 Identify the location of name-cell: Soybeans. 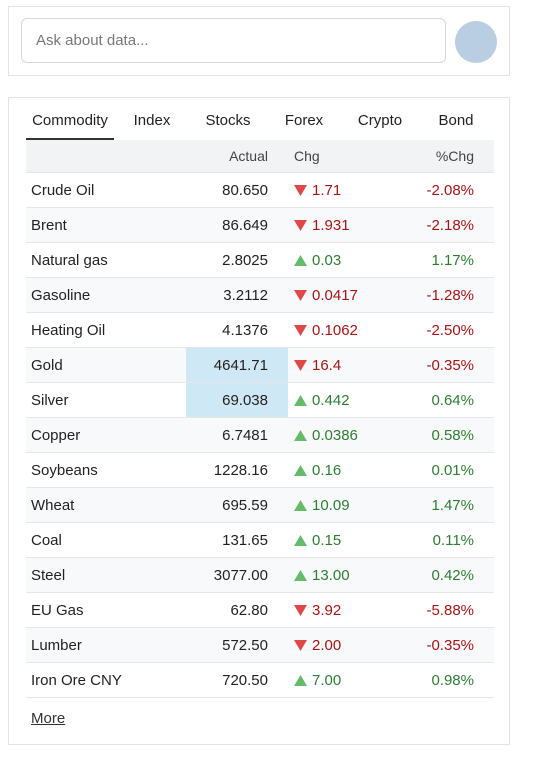
(64, 470).